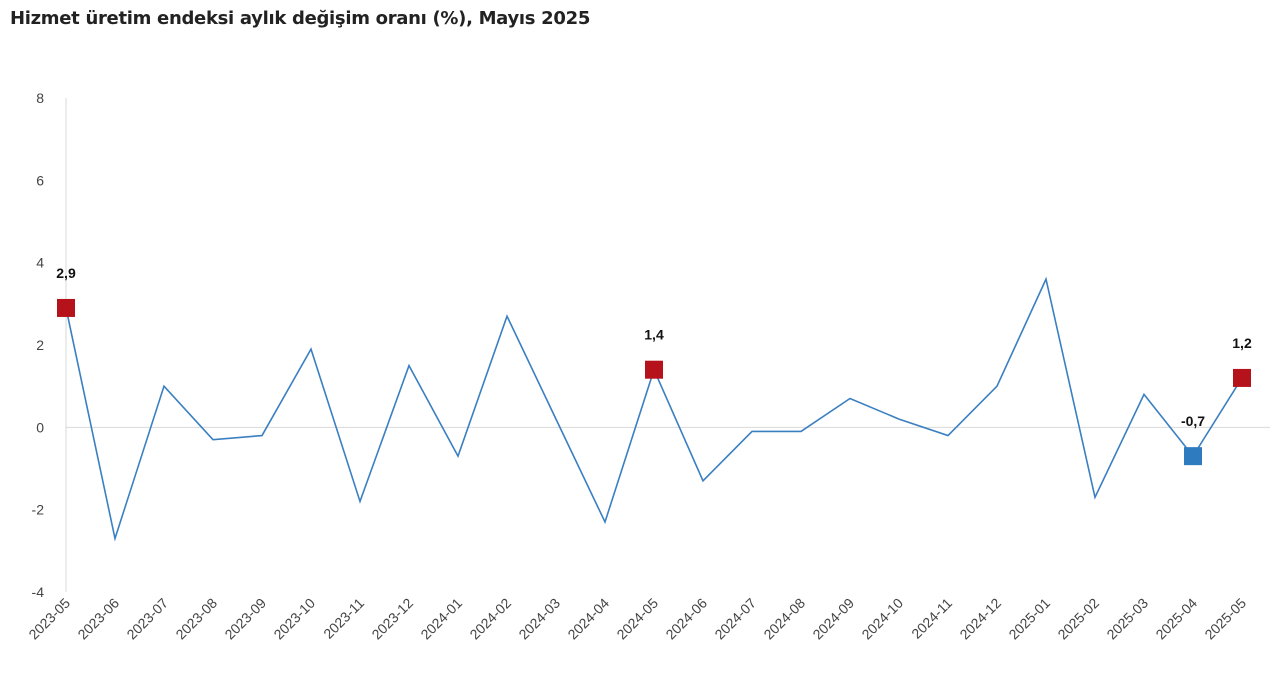  Describe the element at coordinates (40, 427) in the screenshot. I see `y-tick-label: 0` at that location.